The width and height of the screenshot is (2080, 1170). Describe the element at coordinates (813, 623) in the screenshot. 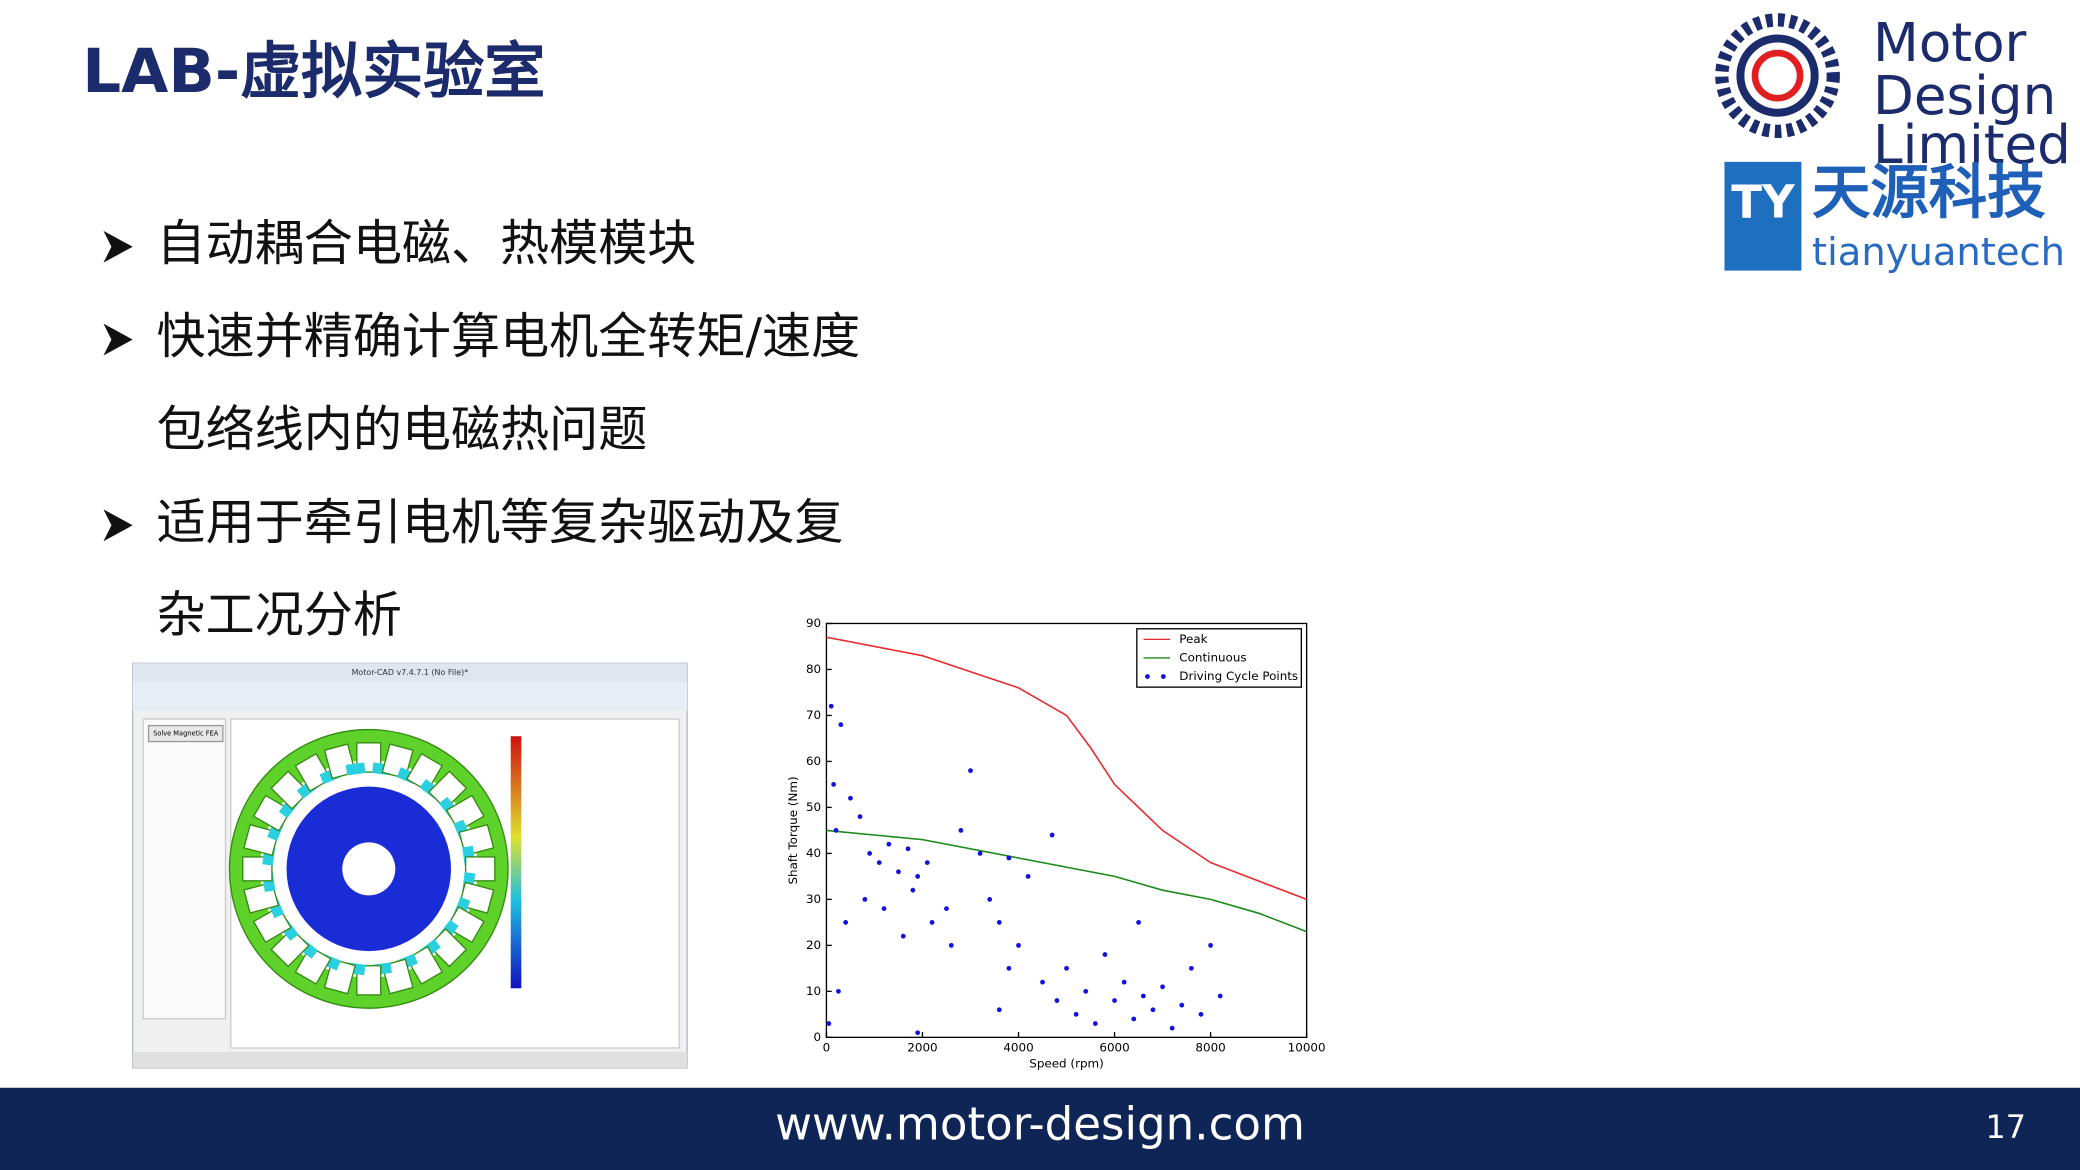

I see `y-tick-label: 90` at that location.